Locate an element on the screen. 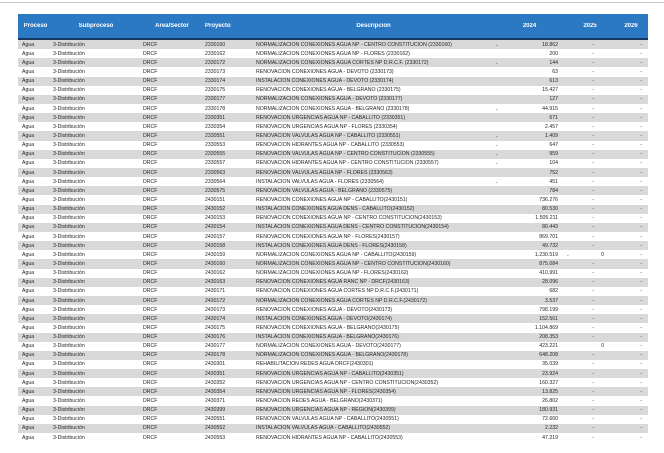  cell-2024-value: 152.561 is located at coordinates (548, 318).